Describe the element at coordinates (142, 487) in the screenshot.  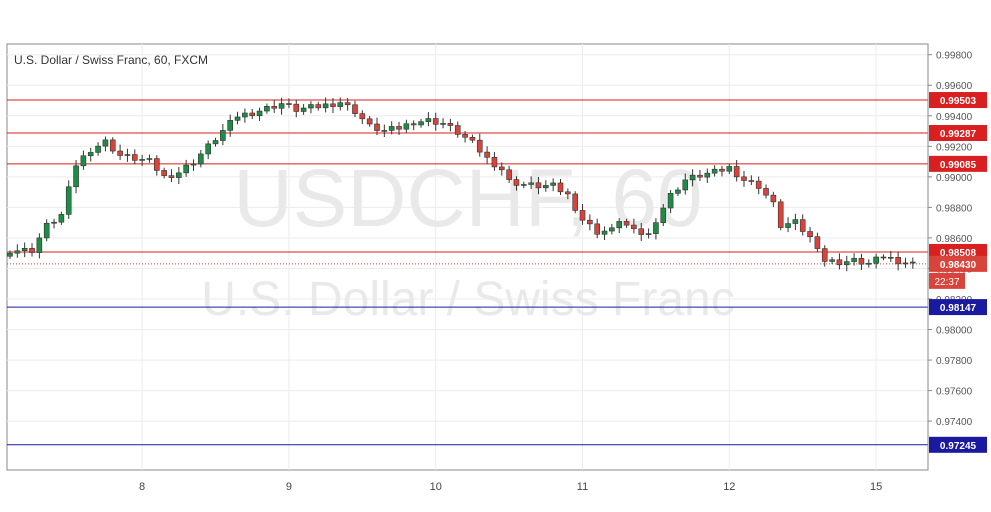
I see `time-tick-label: 8` at that location.